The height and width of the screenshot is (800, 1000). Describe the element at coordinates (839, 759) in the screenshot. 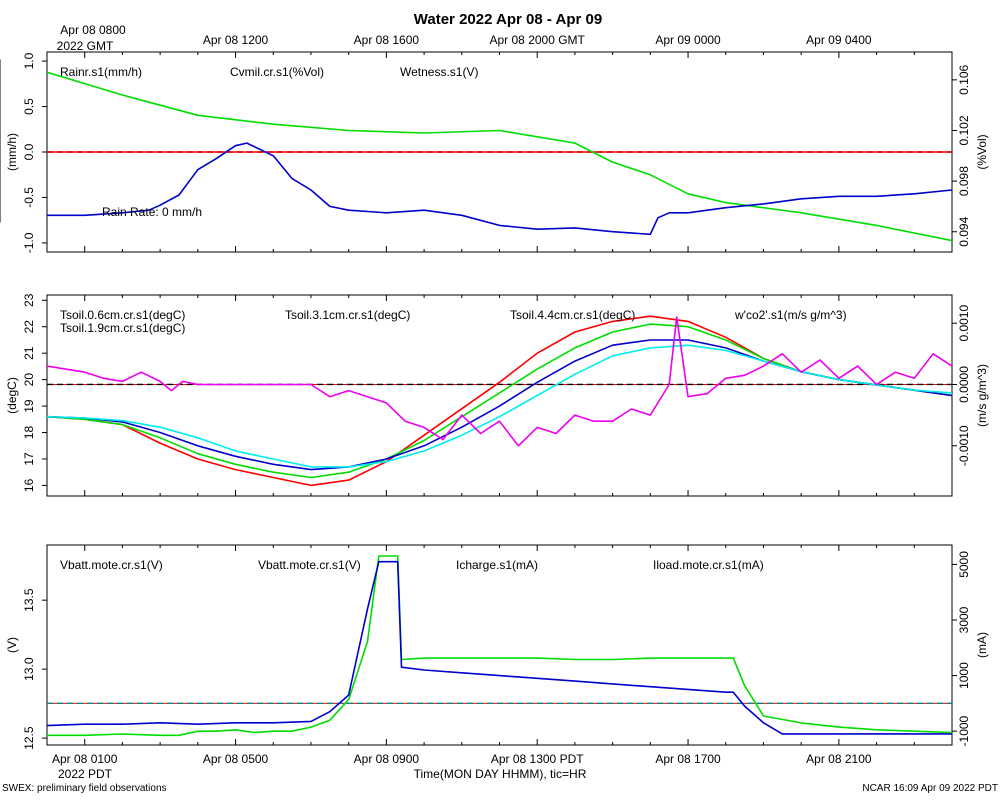

I see `bottom-axis-tick-label: Apr 08 2100` at that location.